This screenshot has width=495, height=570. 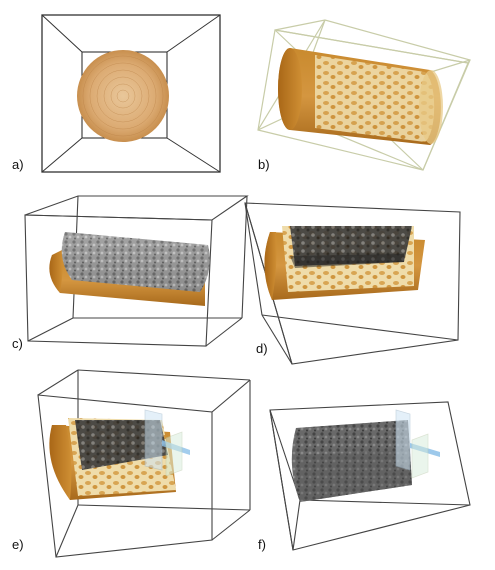 I want to click on panel-a, so click(x=131, y=93).